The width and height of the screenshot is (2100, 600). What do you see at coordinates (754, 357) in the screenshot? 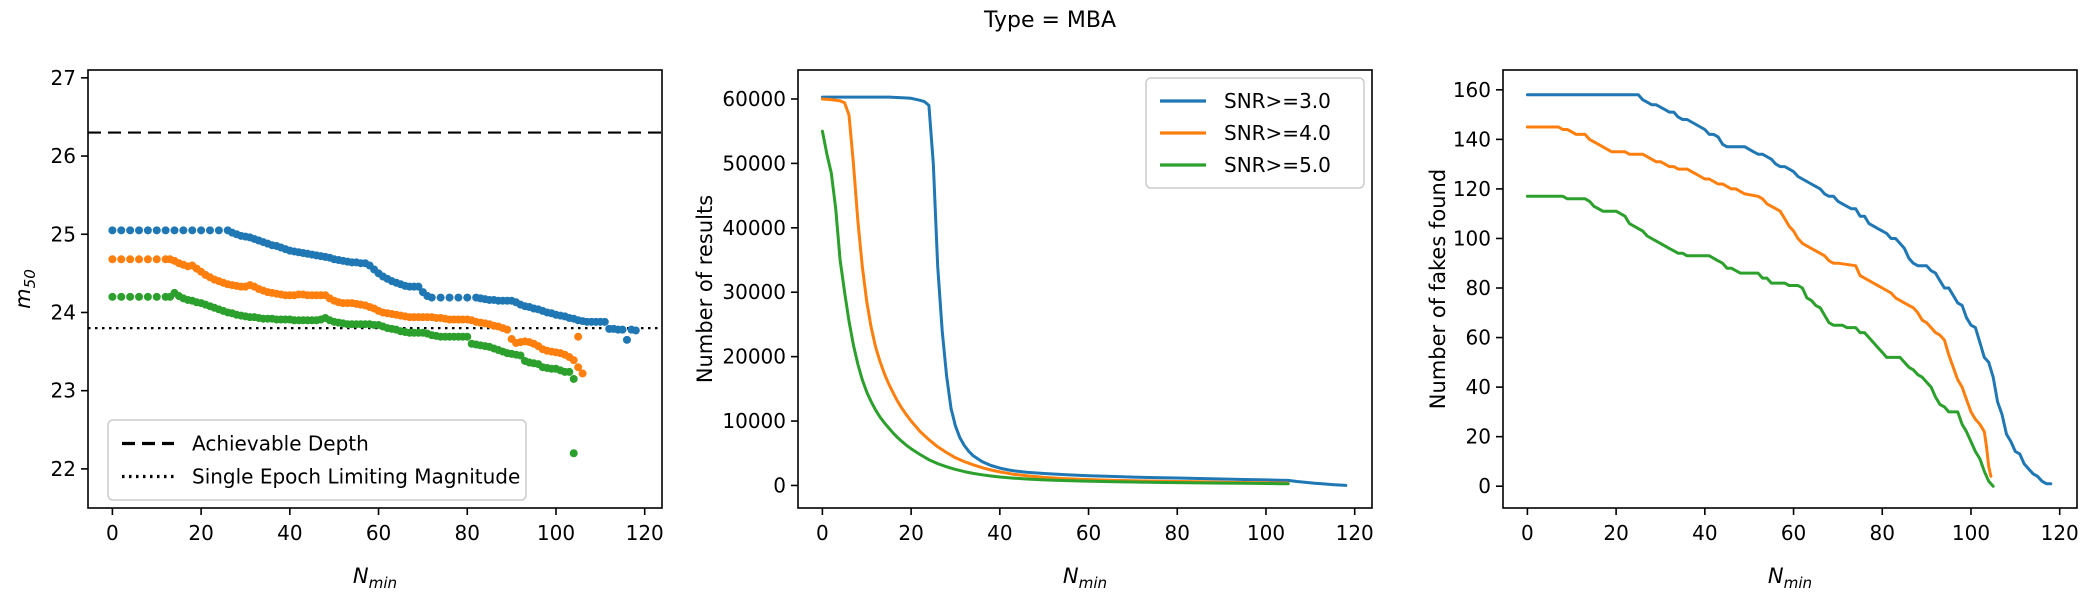
I see `y-tick-label: 20000` at bounding box center [754, 357].